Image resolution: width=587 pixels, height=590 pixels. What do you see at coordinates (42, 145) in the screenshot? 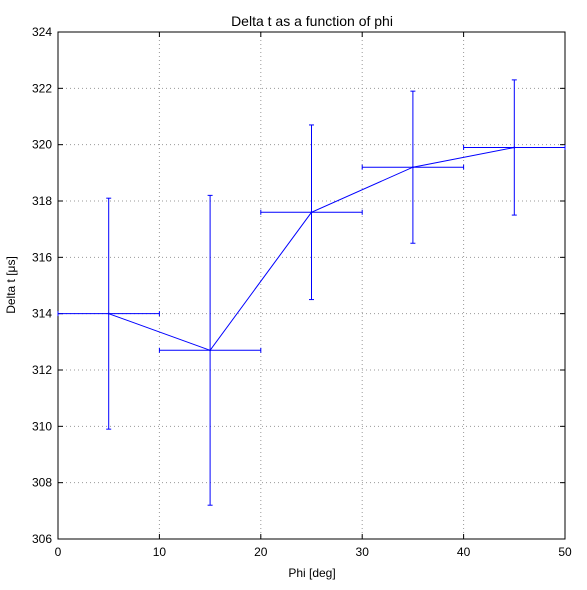
I see `y-tick-label: 320` at bounding box center [42, 145].